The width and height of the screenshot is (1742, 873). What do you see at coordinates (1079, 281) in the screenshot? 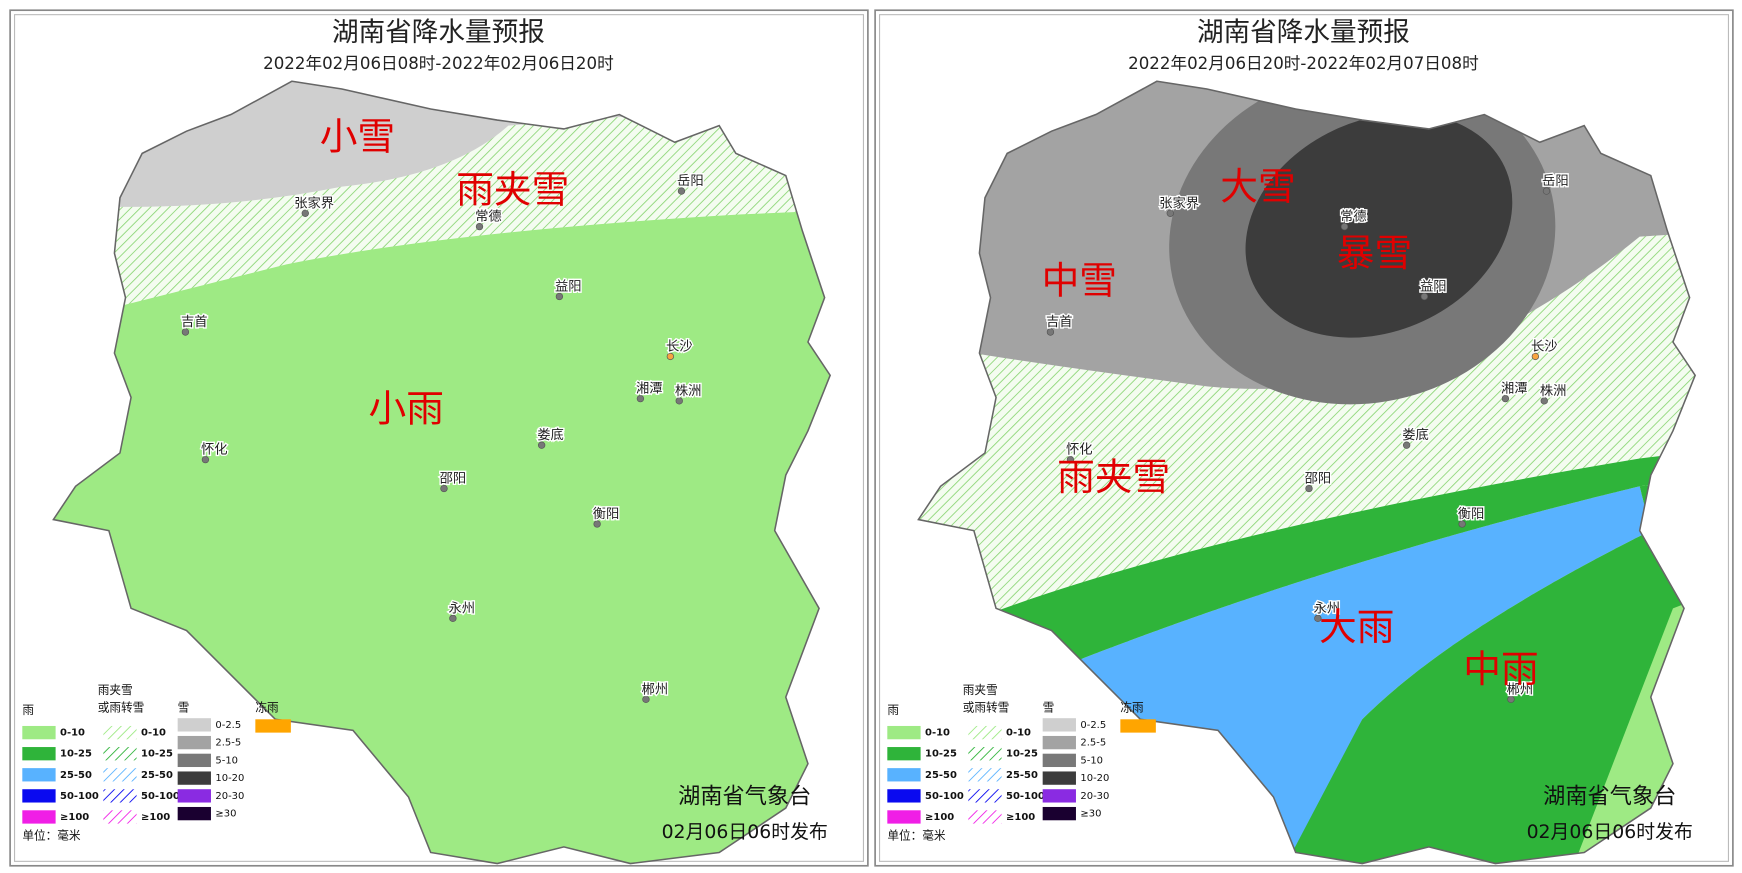
I see `region-label: 中雪` at bounding box center [1079, 281].